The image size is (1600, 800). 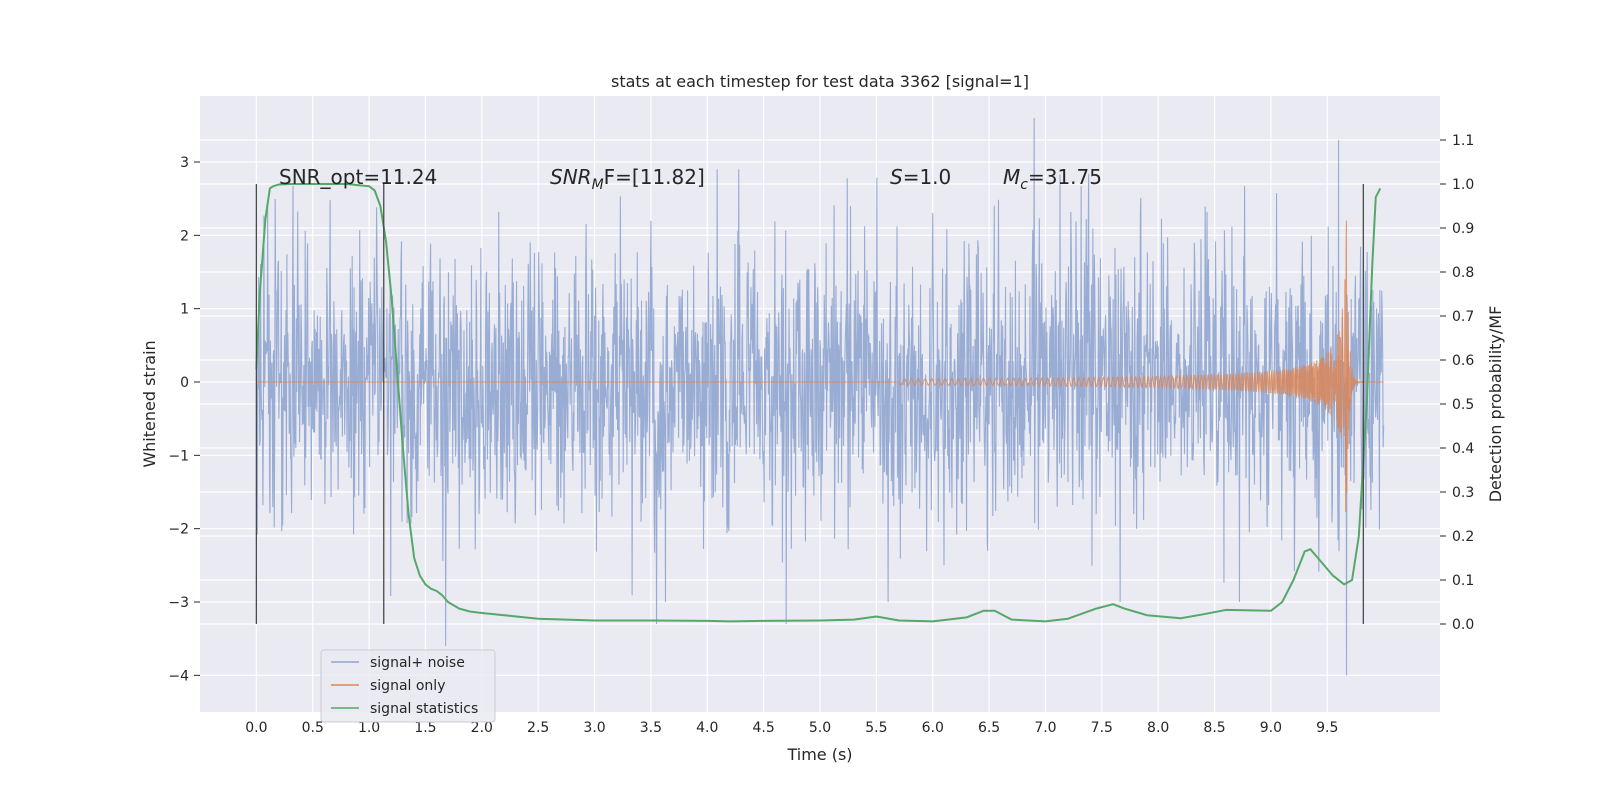 I want to click on y2-tick-label: 0.6, so click(x=1463, y=361).